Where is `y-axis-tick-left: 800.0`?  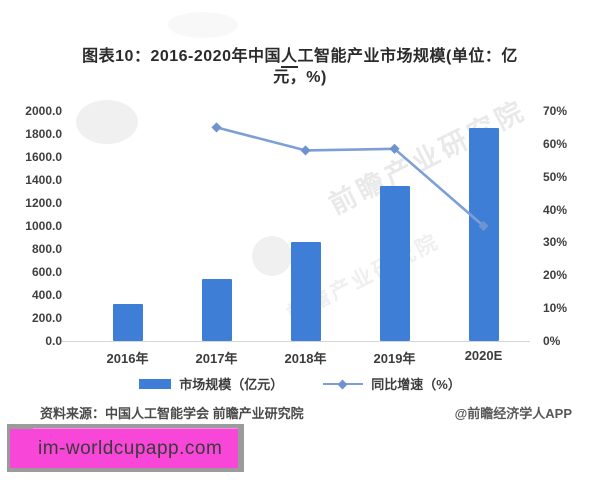 y-axis-tick-left: 800.0 is located at coordinates (46, 249).